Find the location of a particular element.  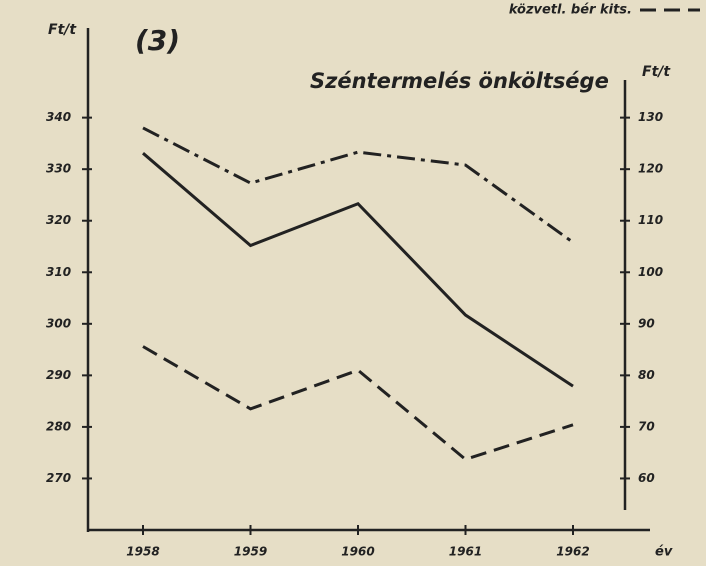

y-tick-label: 320 is located at coordinates (58, 220).